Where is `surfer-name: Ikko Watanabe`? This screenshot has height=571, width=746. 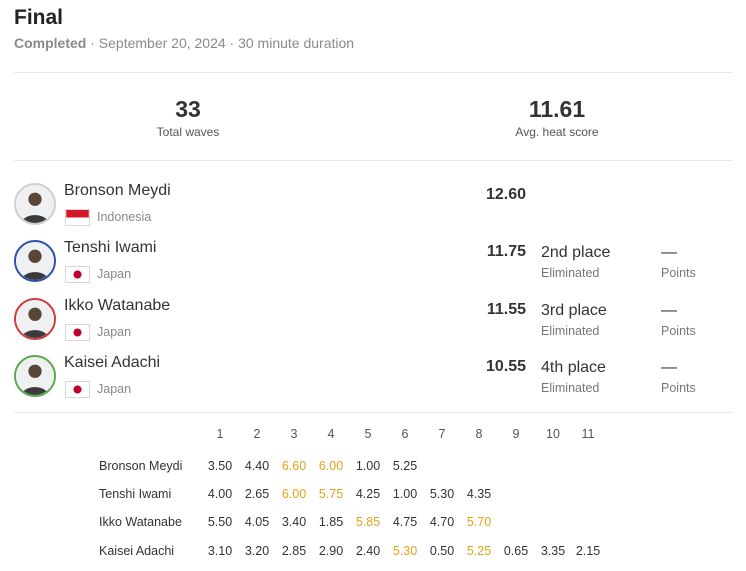
surfer-name: Ikko Watanabe is located at coordinates (117, 305).